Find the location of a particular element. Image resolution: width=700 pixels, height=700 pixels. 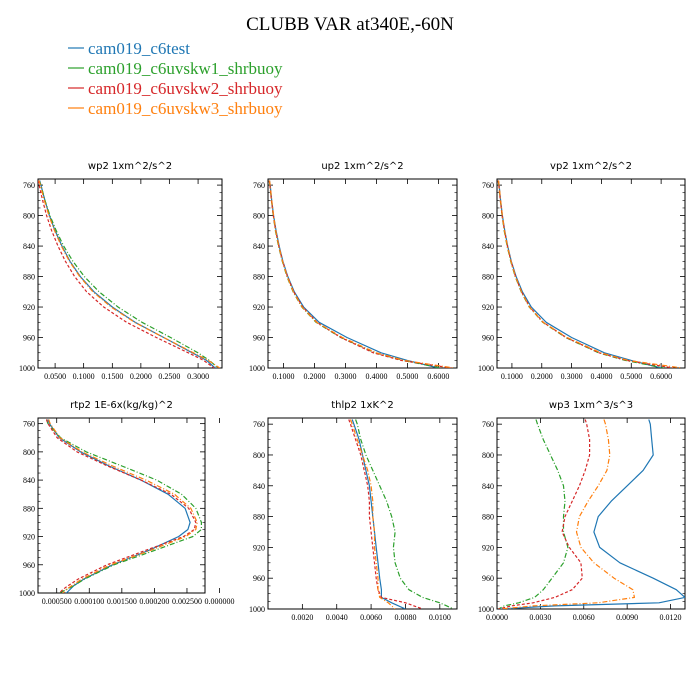

x-tick-label: 0.000000 is located at coordinates (220, 601).